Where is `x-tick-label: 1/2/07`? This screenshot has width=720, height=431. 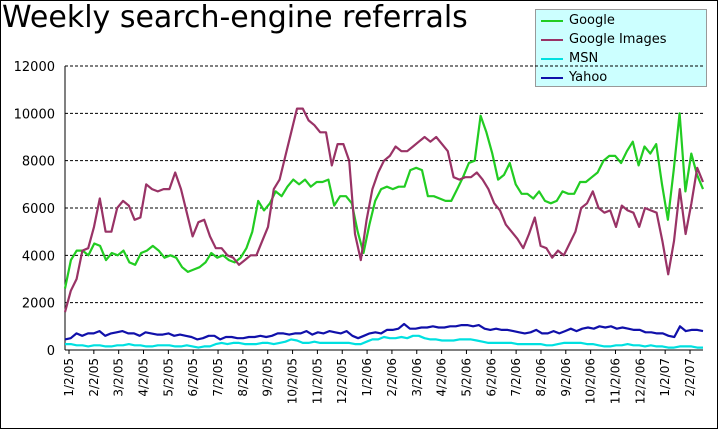
x-tick-label: 1/2/07 is located at coordinates (665, 377).